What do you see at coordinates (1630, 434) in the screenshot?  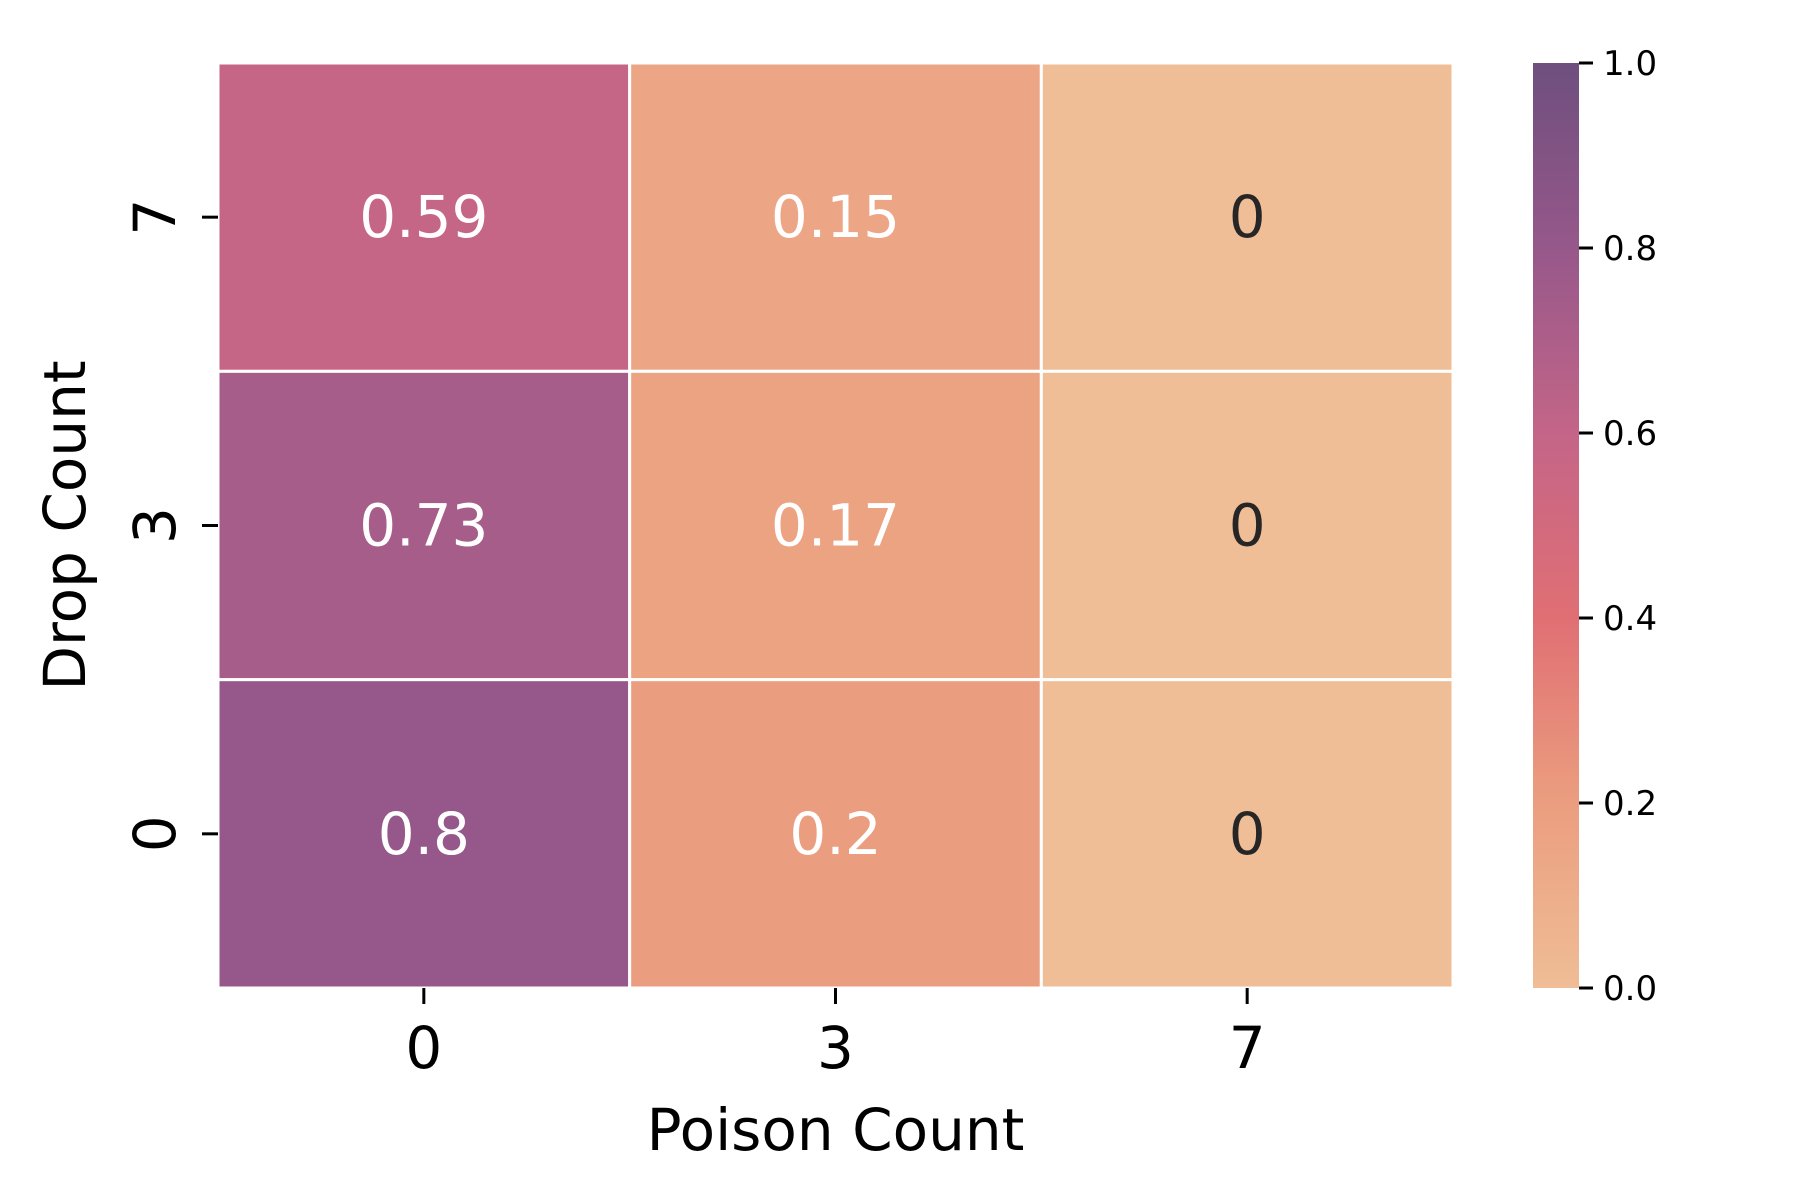 I see `colorbar-tick-label: 0.6` at bounding box center [1630, 434].